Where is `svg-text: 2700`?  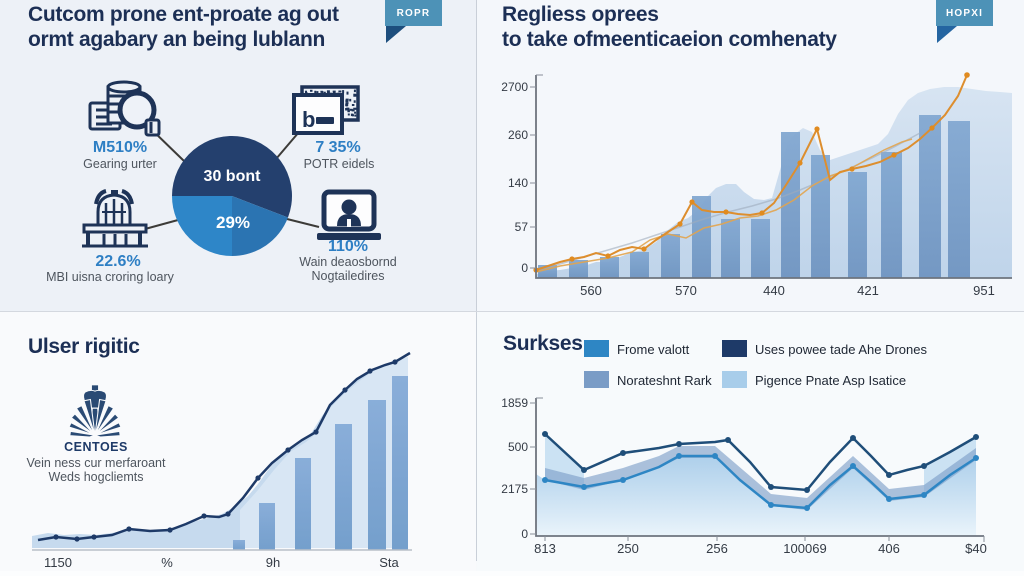
svg-text: 2700 is located at coordinates (514, 87).